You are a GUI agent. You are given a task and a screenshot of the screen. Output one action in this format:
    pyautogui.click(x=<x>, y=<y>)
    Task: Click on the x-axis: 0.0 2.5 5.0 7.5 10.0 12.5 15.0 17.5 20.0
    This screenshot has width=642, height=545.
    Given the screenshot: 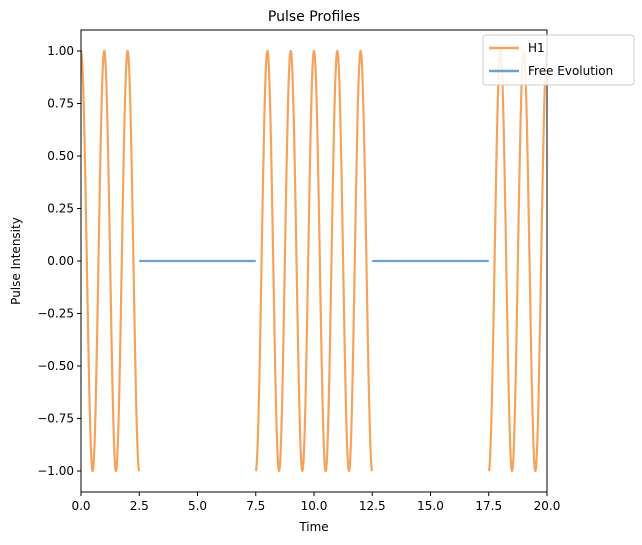 What is the action you would take?
    pyautogui.click(x=315, y=502)
    